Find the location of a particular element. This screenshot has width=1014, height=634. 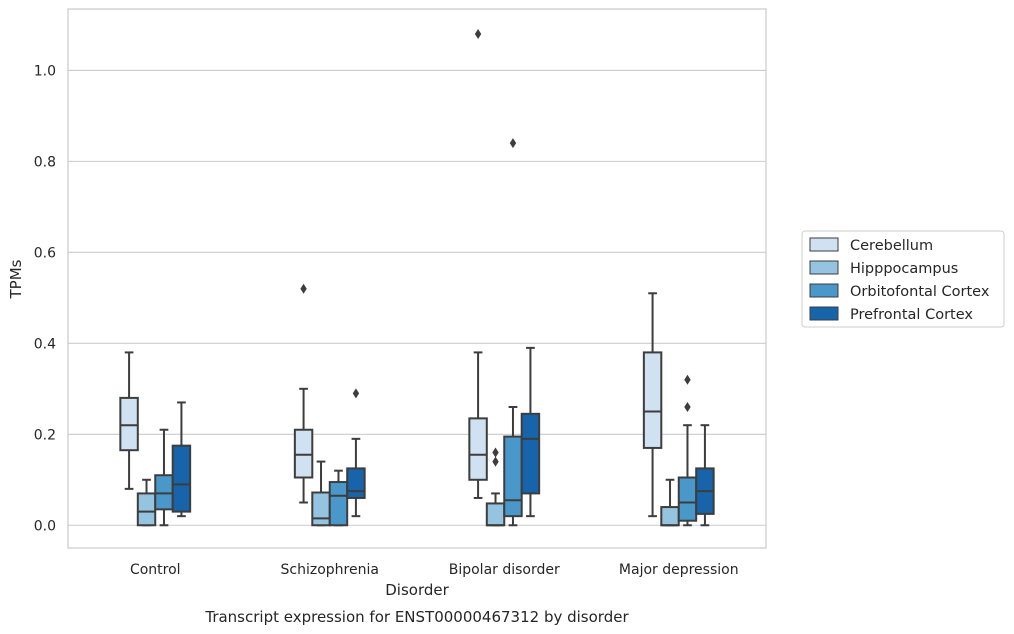

x-tick-label: Control is located at coordinates (155, 570).